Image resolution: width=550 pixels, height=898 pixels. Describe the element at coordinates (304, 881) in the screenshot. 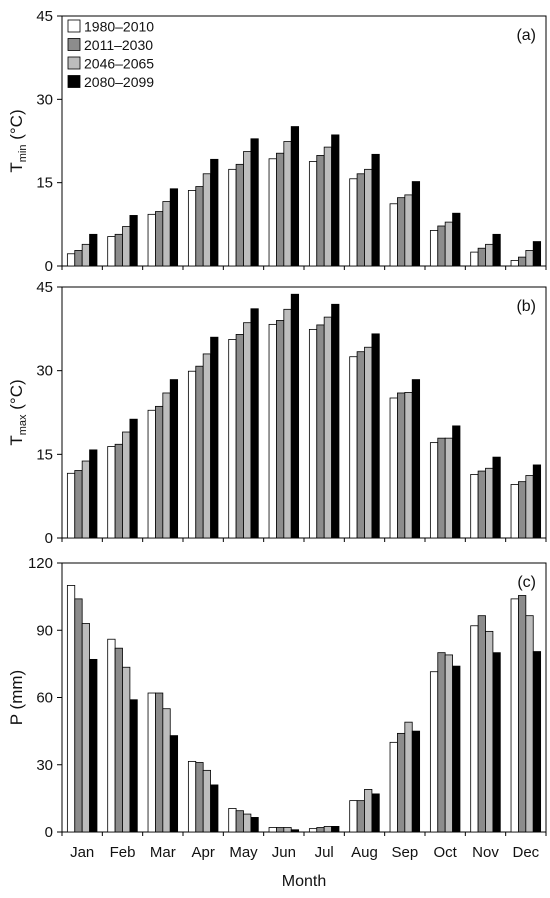

I see `x-axis-label: Month` at that location.